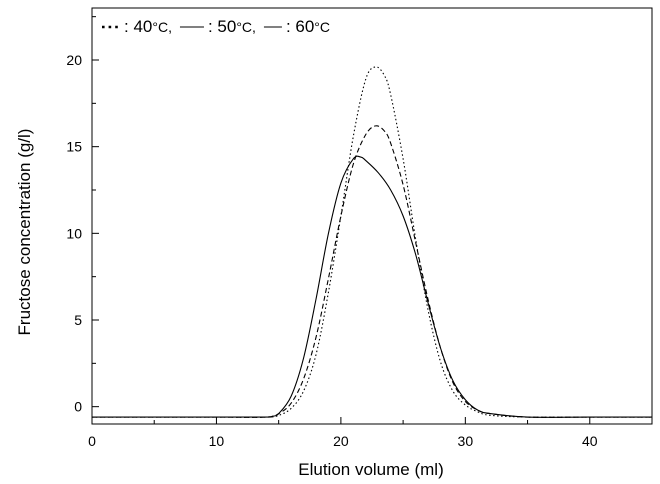 The width and height of the screenshot is (660, 484). What do you see at coordinates (78, 320) in the screenshot?
I see `y-tick-label-5: 5` at bounding box center [78, 320].